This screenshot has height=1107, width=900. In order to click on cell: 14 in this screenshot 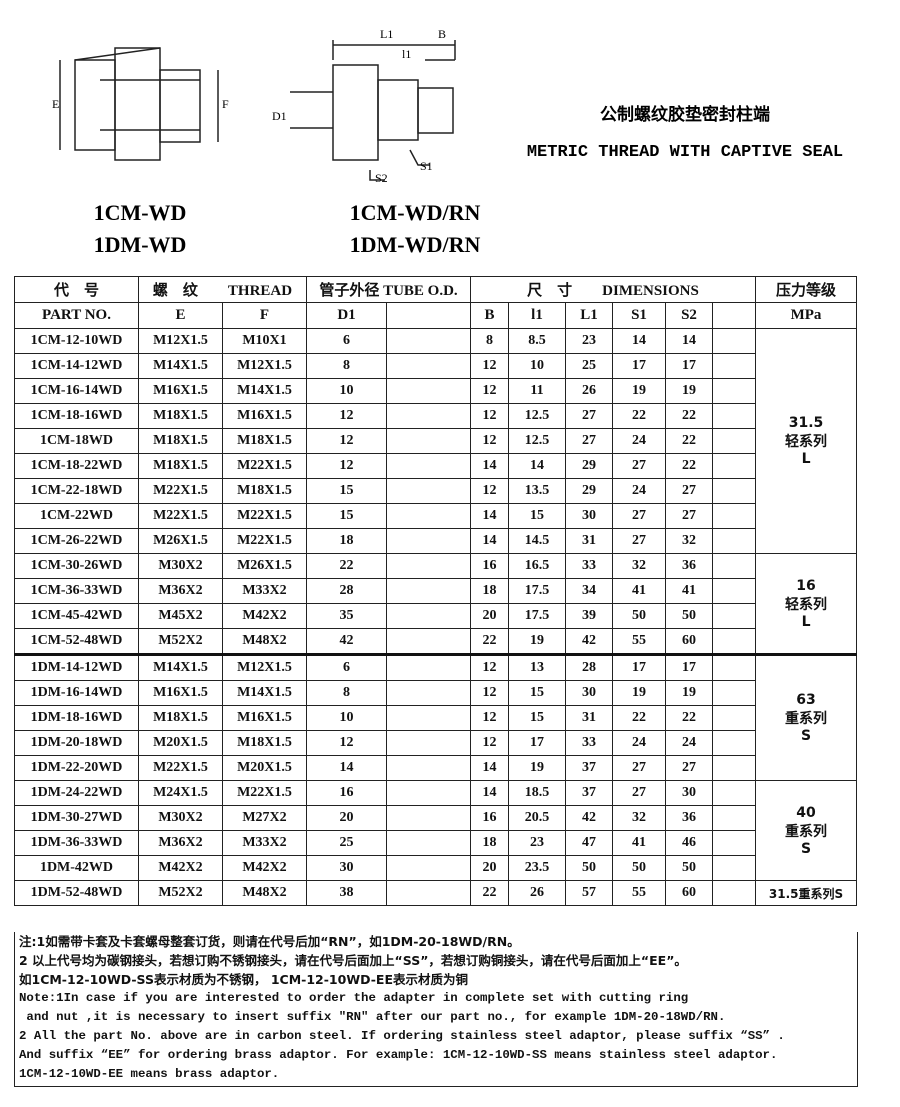, I will do `click(639, 341)`.